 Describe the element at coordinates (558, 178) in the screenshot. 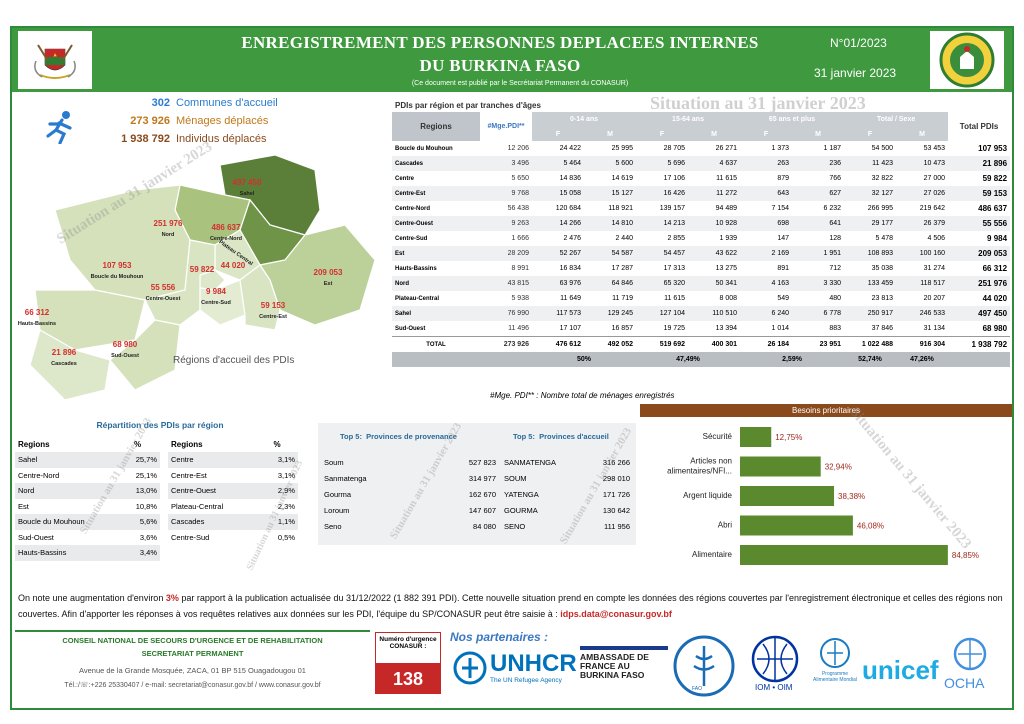

I see `cell: 14 836` at that location.